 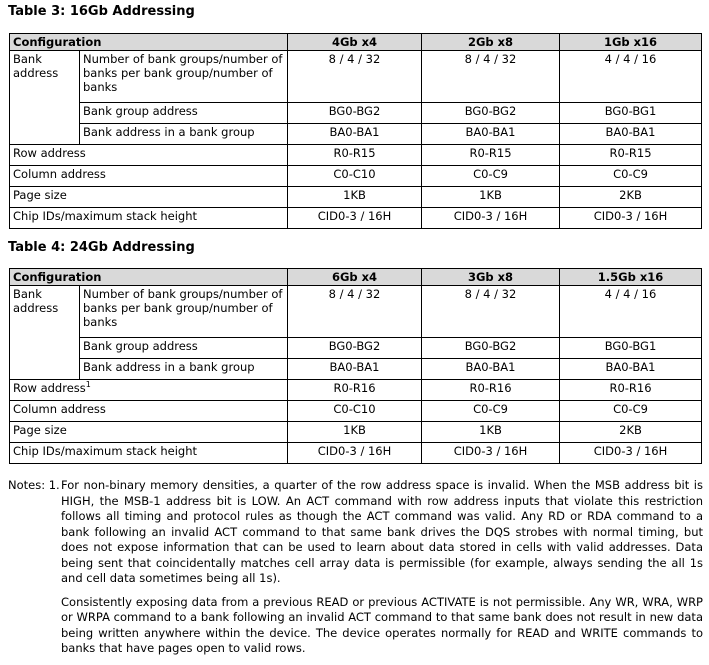 What do you see at coordinates (88, 385) in the screenshot?
I see `footnote-ref: 1` at bounding box center [88, 385].